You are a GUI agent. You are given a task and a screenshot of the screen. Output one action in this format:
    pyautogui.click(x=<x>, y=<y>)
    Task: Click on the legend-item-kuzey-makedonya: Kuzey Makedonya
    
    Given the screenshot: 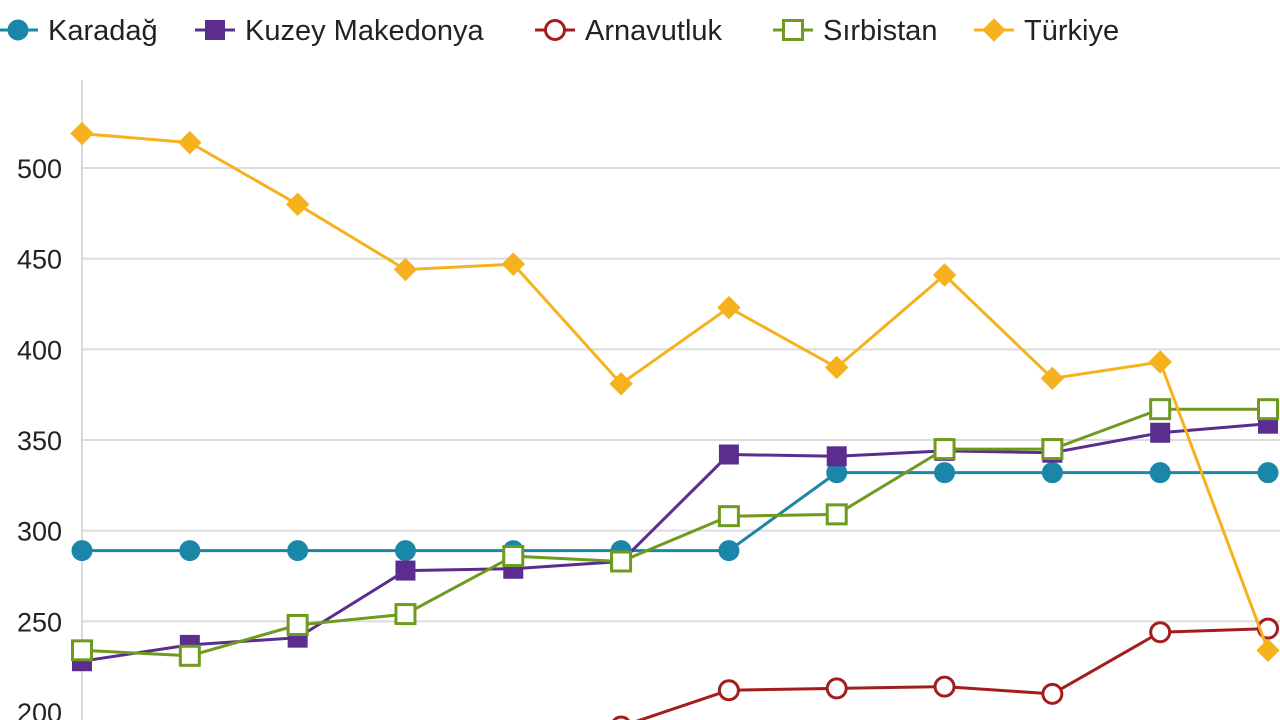 What is the action you would take?
    pyautogui.click(x=339, y=31)
    